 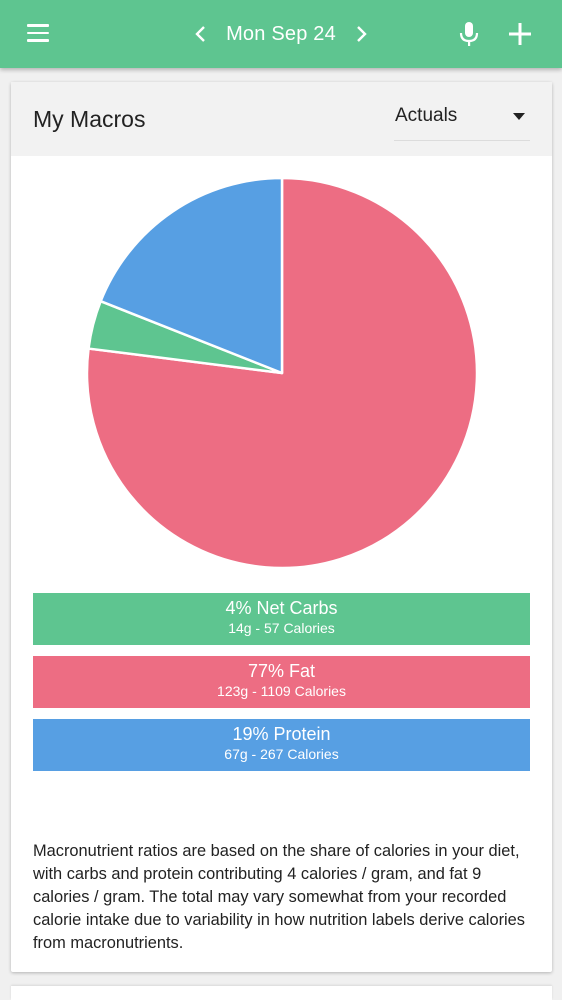 What do you see at coordinates (281, 608) in the screenshot?
I see `net-carbs-title: 4% Net Carbs` at bounding box center [281, 608].